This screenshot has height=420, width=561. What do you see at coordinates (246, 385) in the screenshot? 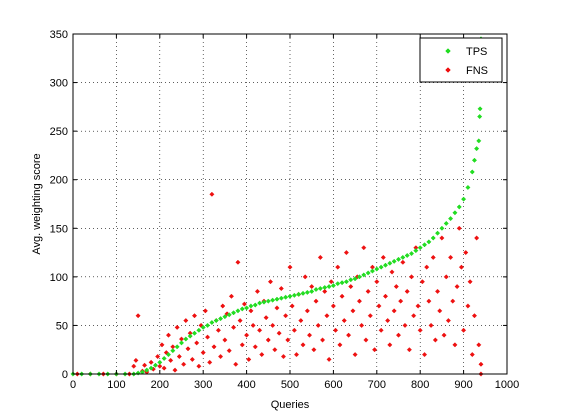
I see `x-tick-label: 400` at bounding box center [246, 385].